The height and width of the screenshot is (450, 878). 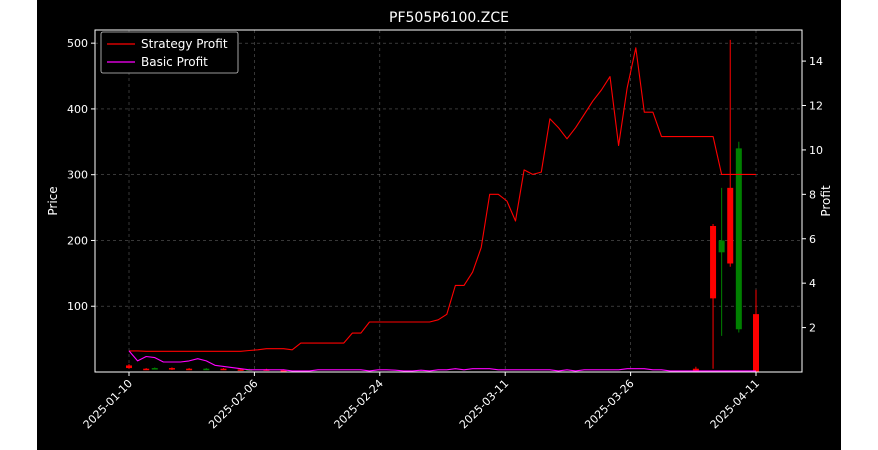 I want to click on chart-title: PF505P6100.ZCE, so click(x=449, y=18).